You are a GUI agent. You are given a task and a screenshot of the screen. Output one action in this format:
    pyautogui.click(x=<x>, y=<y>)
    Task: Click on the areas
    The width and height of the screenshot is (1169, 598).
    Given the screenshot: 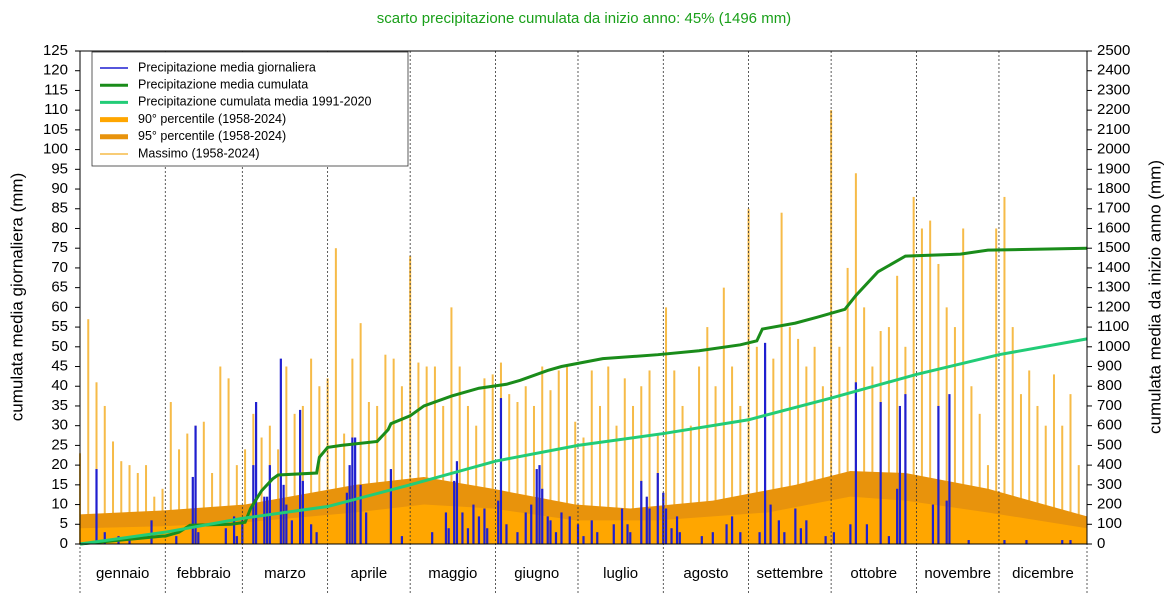 What is the action you would take?
    pyautogui.click(x=583, y=507)
    